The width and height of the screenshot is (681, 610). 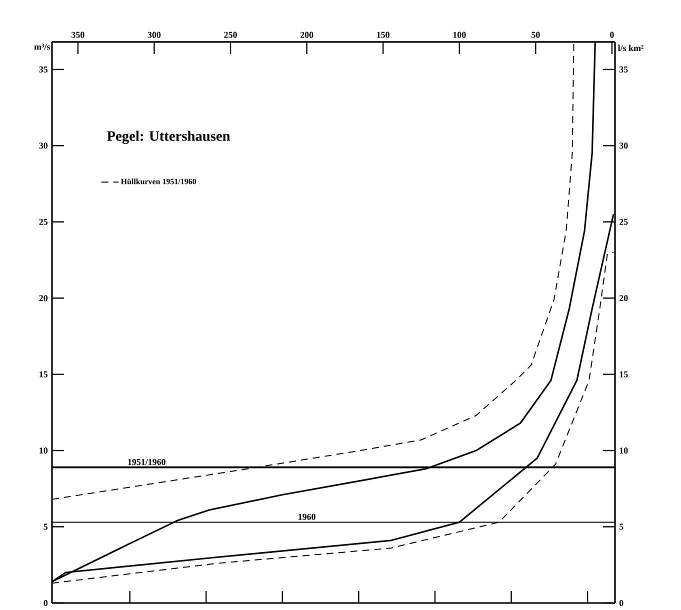 What do you see at coordinates (43, 69) in the screenshot?
I see `y-tick-label: 35` at bounding box center [43, 69].